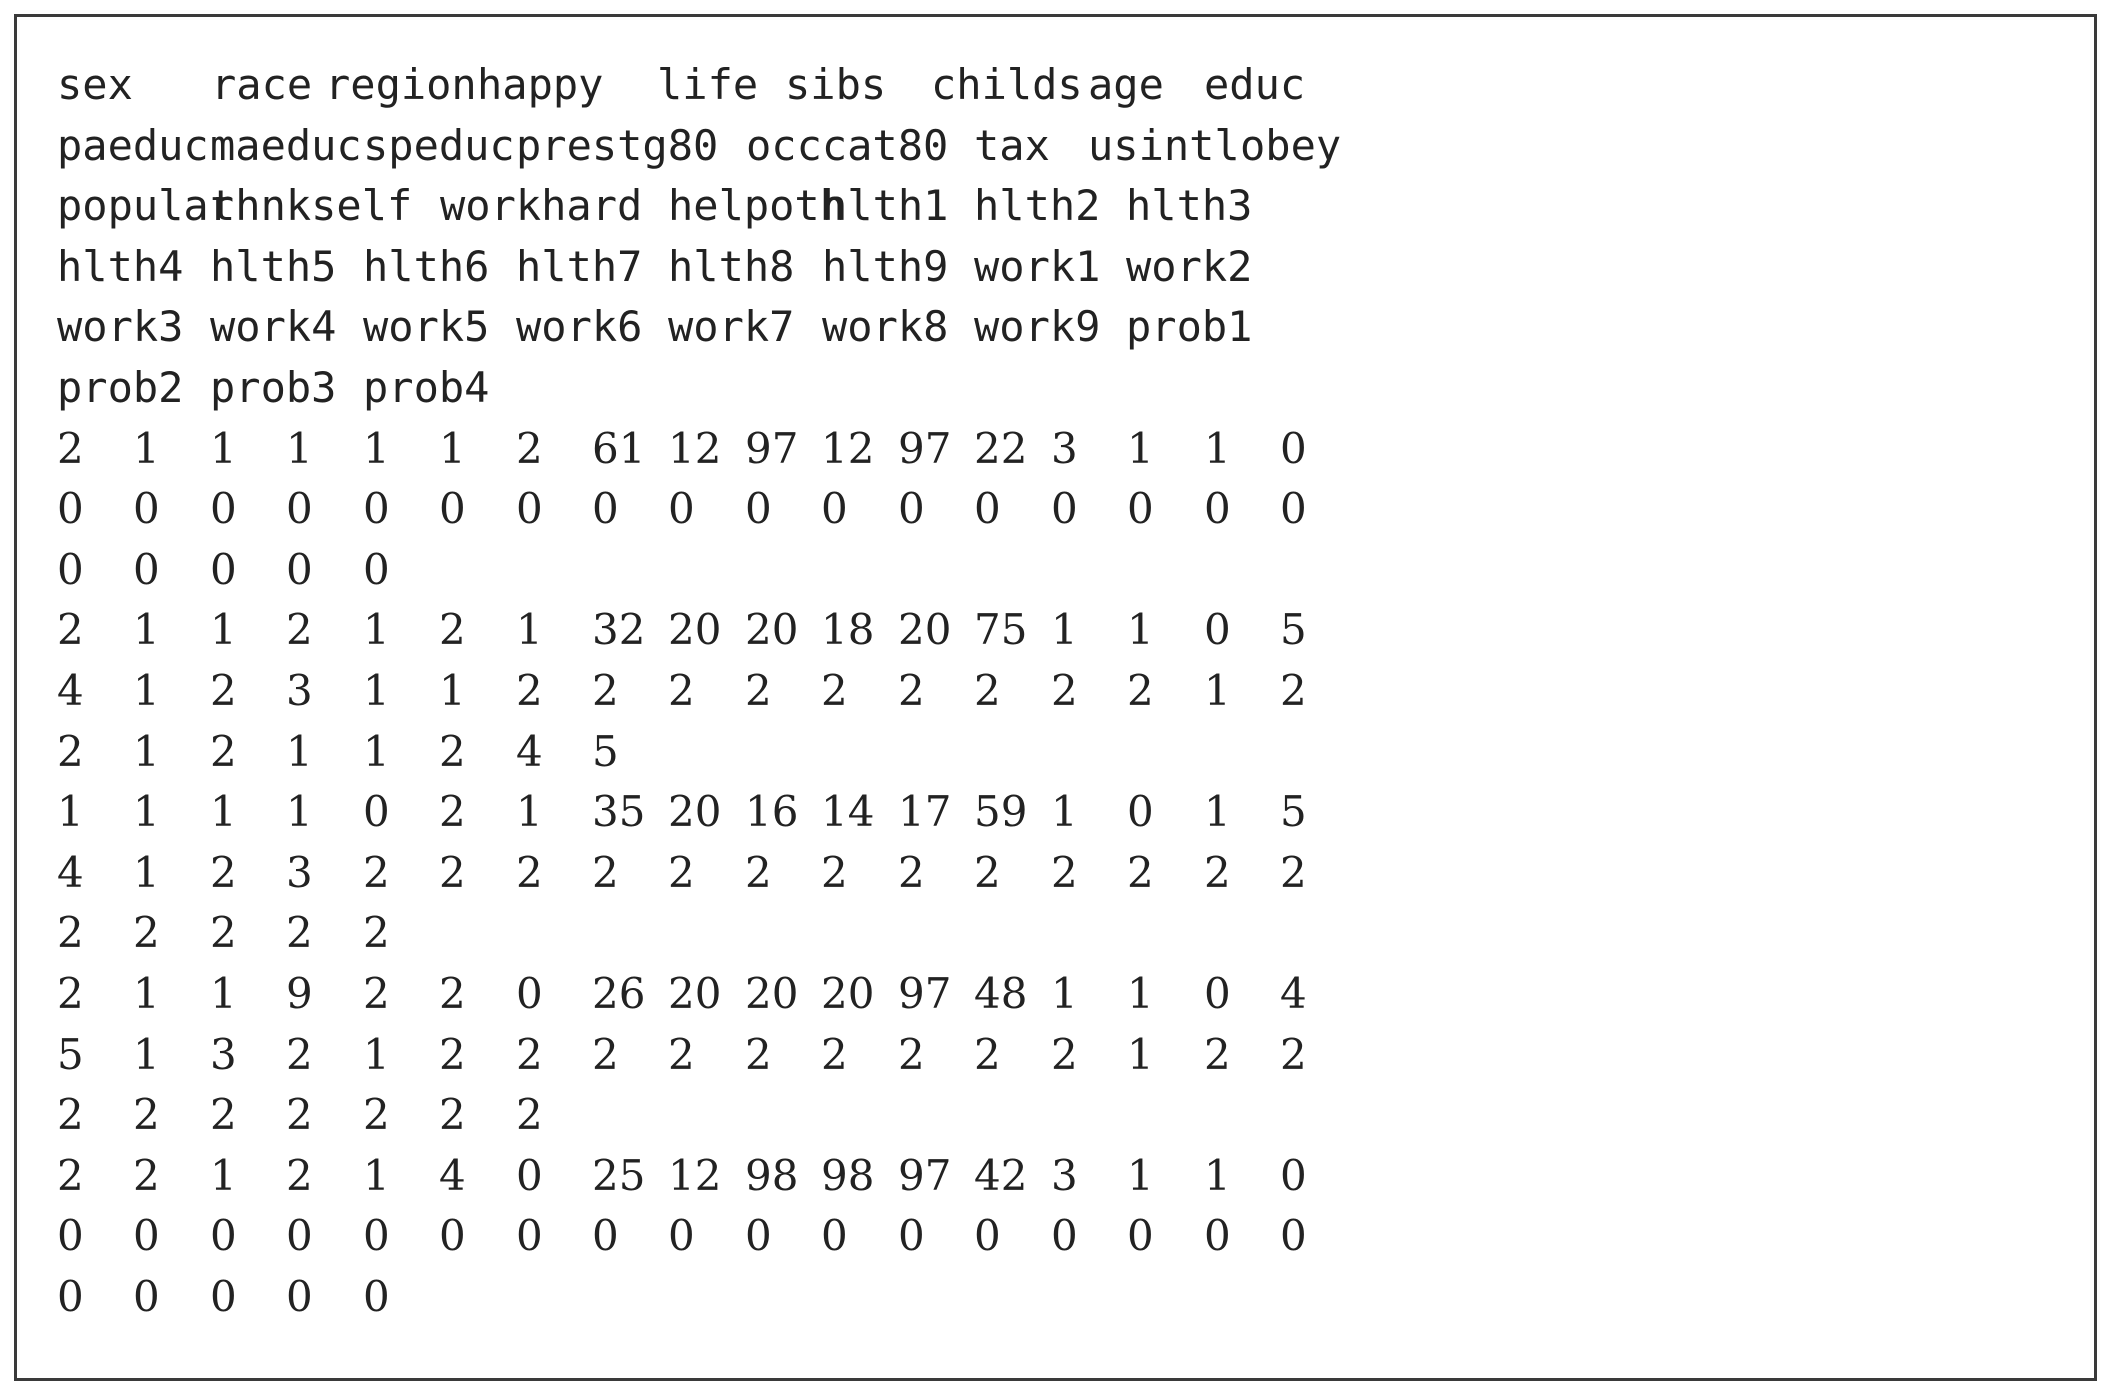 This screenshot has width=2112, height=1400. I want to click on variable-name: hlth1, so click(885, 206).